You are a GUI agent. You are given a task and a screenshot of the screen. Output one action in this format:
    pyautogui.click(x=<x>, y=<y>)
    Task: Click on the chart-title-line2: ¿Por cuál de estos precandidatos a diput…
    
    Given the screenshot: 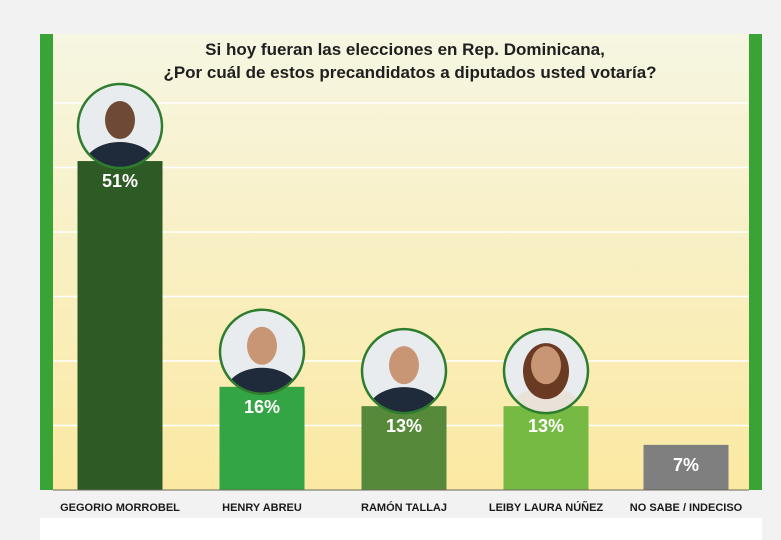 What is the action you would take?
    pyautogui.click(x=409, y=72)
    